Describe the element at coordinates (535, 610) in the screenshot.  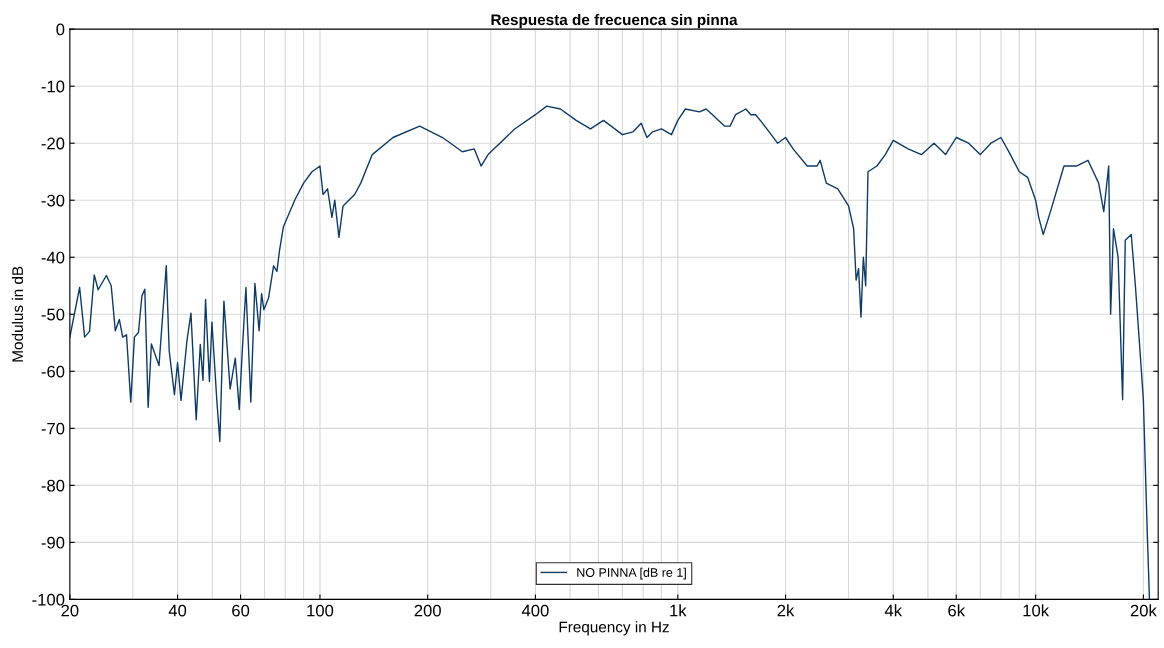
I see `x-tick-label: 400` at that location.